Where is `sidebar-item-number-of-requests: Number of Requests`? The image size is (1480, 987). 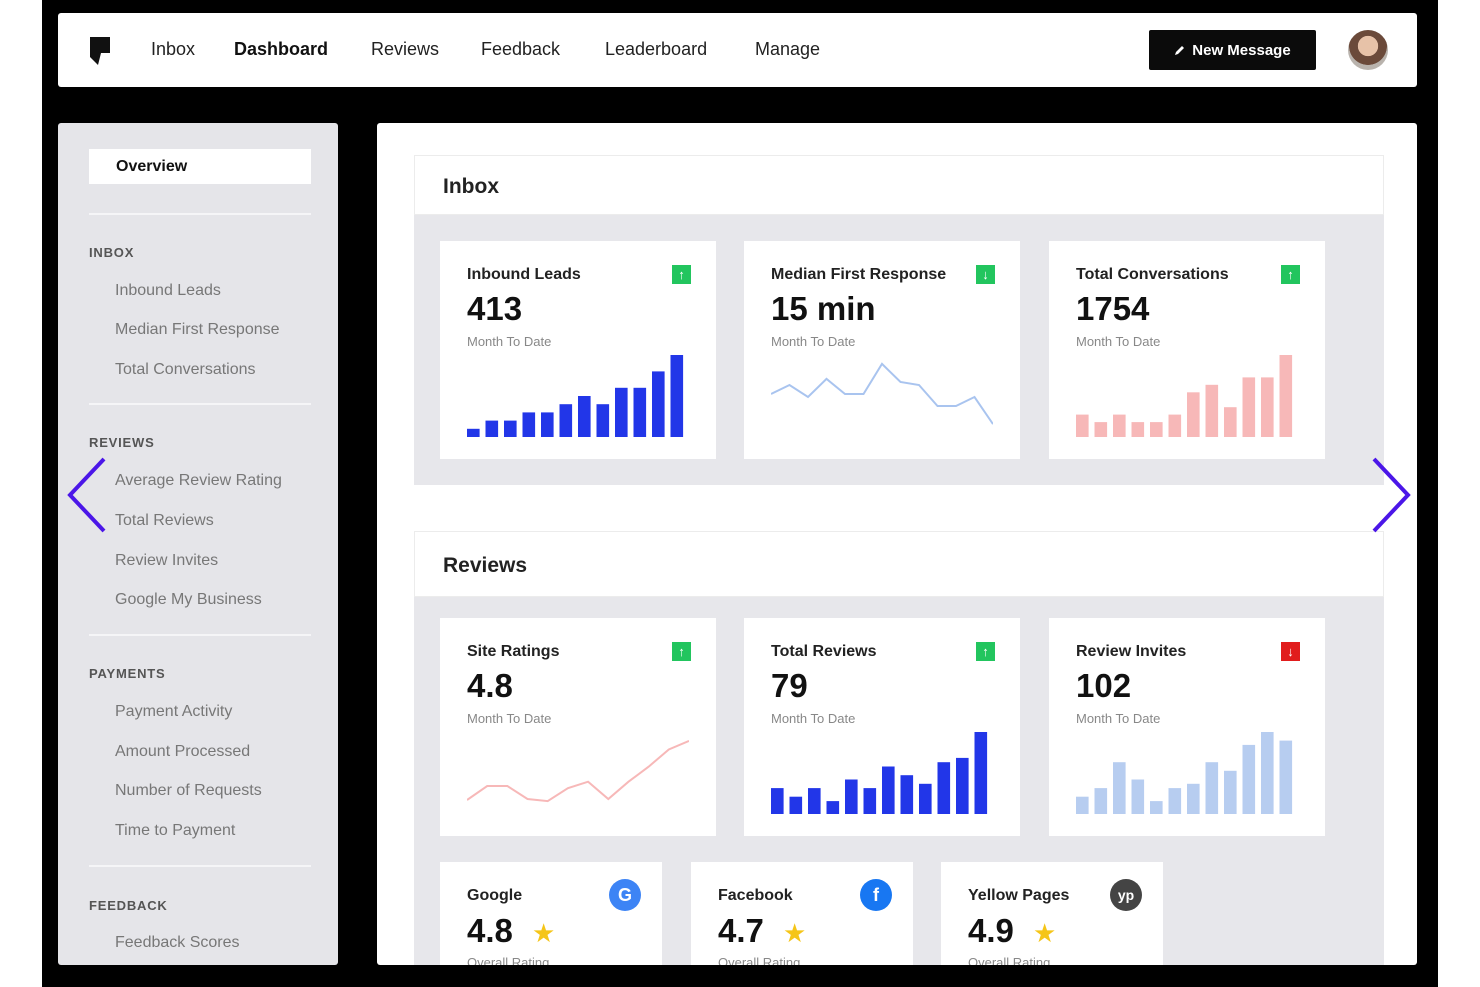 sidebar-item-number-of-requests: Number of Requests is located at coordinates (188, 790).